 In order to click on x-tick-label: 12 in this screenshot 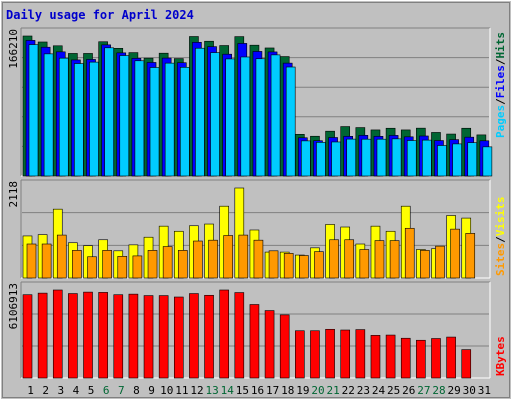, I will do `click(196, 390)`.